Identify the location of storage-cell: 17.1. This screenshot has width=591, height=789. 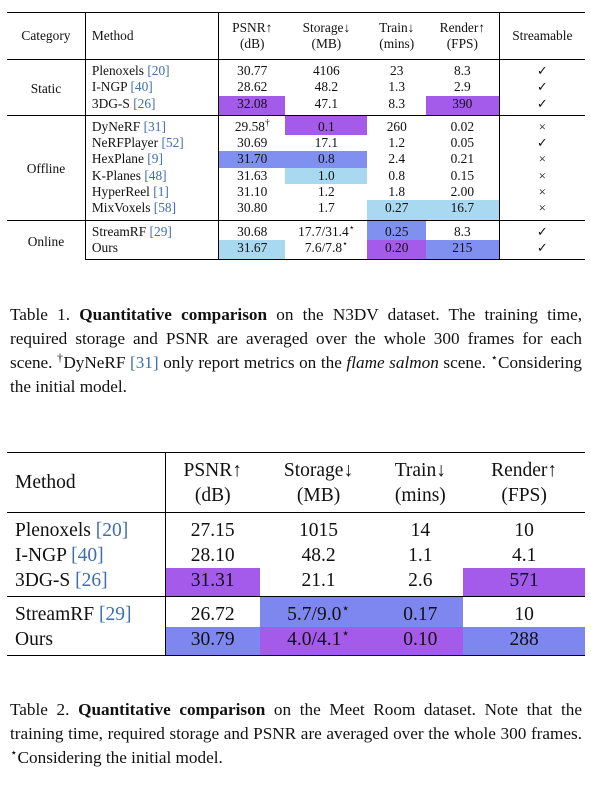
(326, 143).